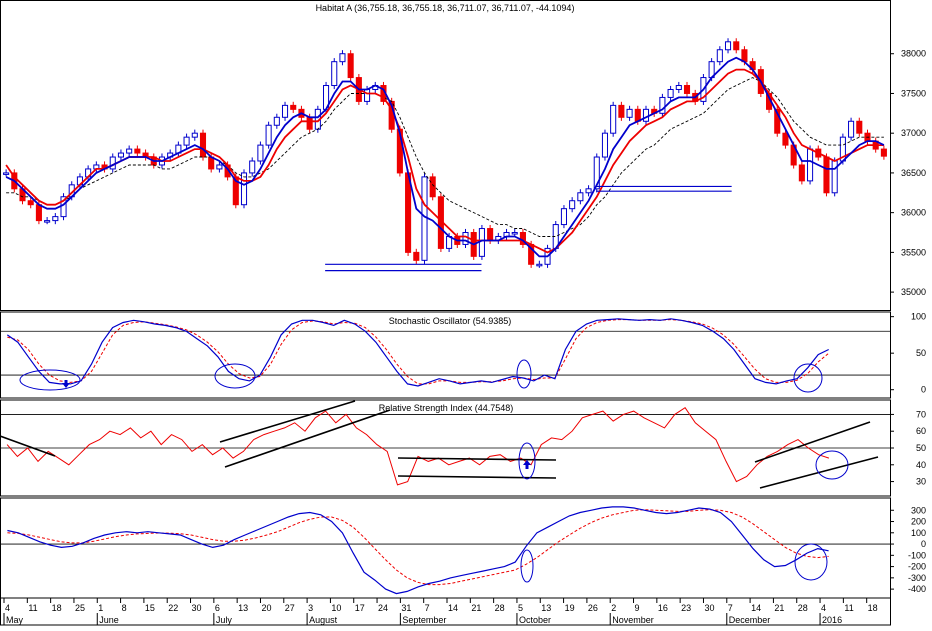 Image resolution: width=932 pixels, height=631 pixels. What do you see at coordinates (424, 620) in the screenshot?
I see `month-label: September` at bounding box center [424, 620].